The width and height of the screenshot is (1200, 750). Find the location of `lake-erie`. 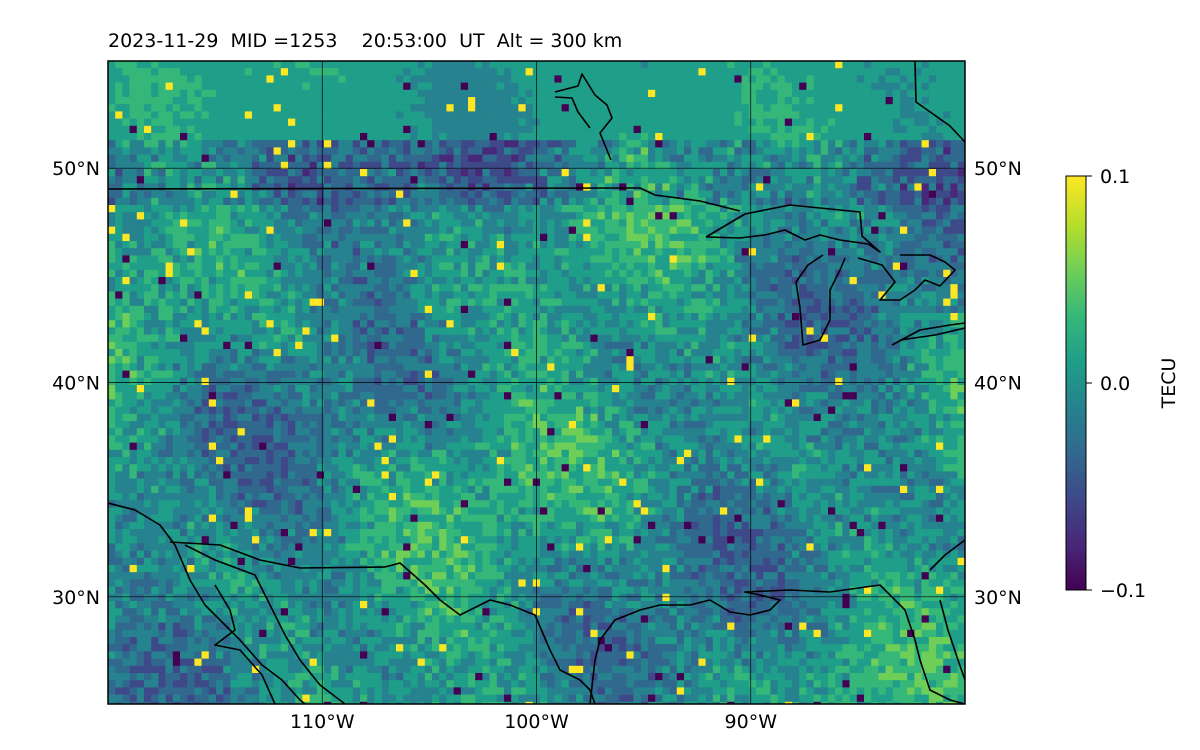

lake-erie is located at coordinates (928, 334).